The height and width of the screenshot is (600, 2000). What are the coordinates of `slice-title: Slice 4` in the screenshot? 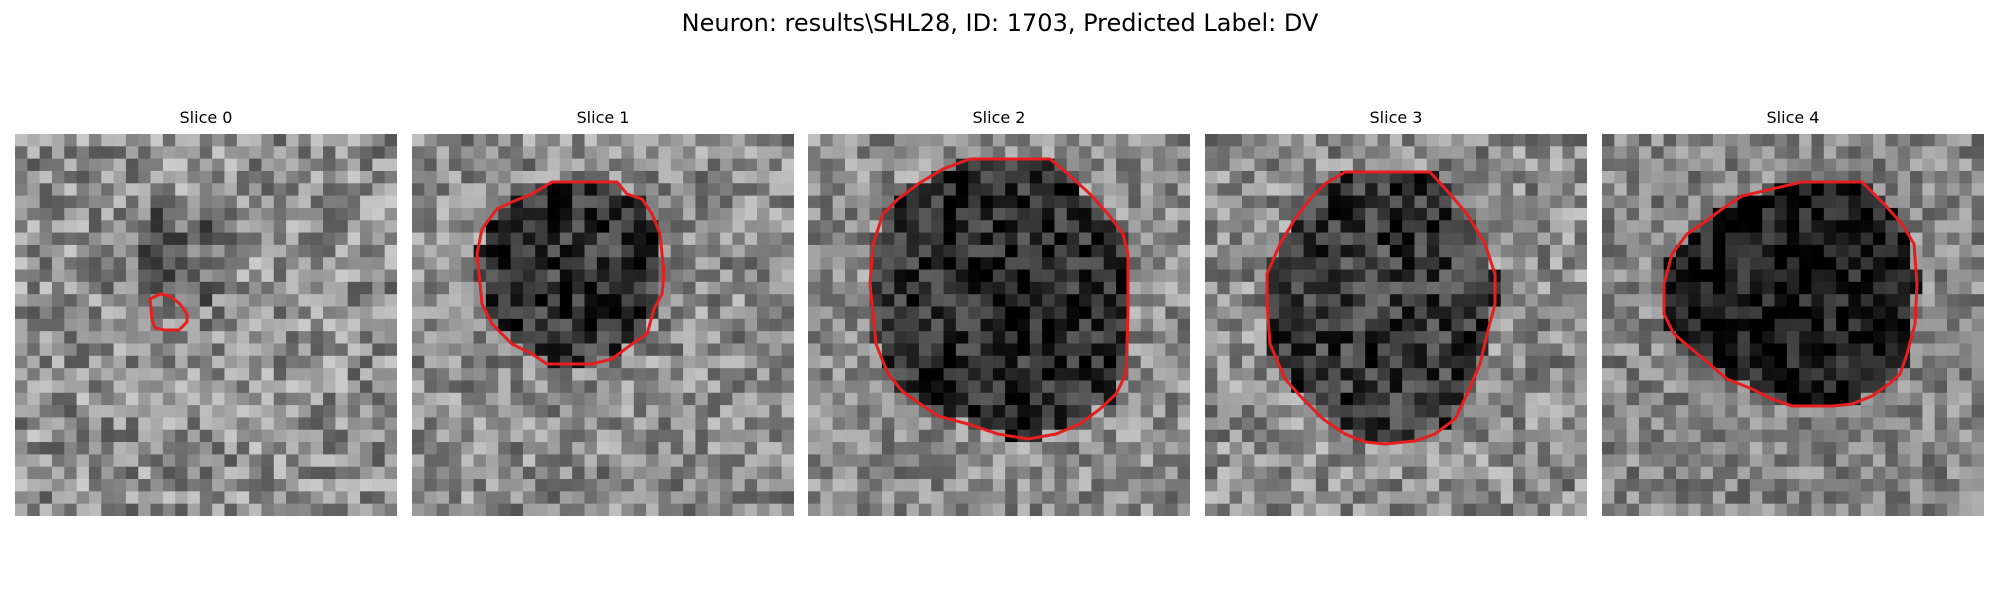 It's located at (1793, 117).